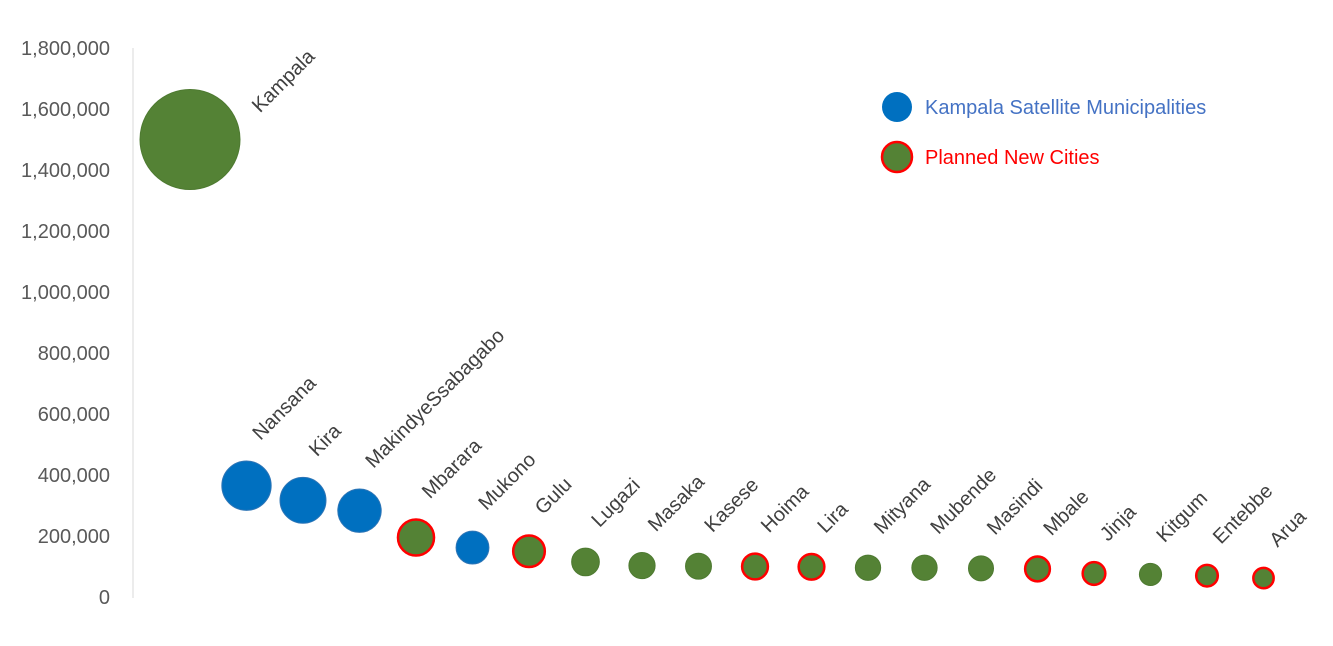  What do you see at coordinates (642, 565) in the screenshot?
I see `bubble-masaka` at bounding box center [642, 565].